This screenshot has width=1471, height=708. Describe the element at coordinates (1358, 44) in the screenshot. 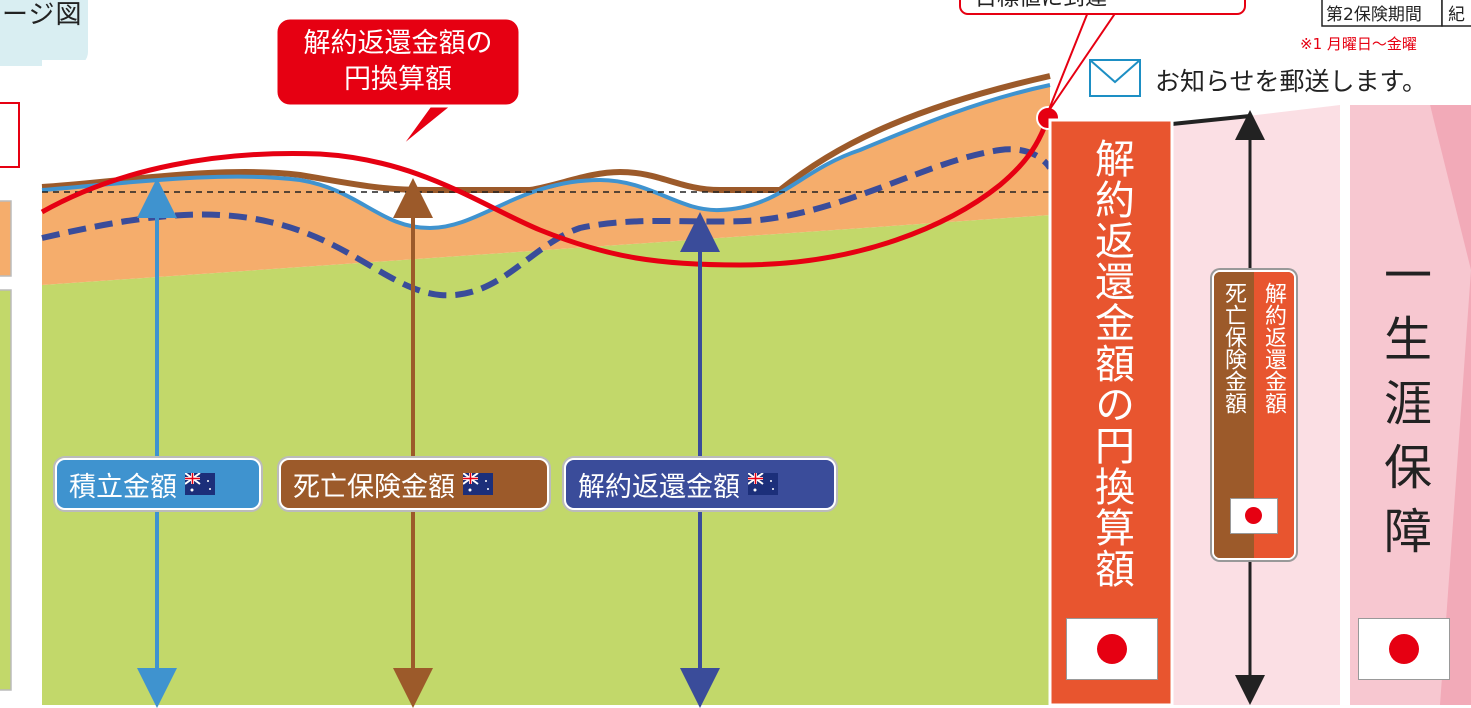

I see `footnote: ※1 月曜日〜金曜` at that location.